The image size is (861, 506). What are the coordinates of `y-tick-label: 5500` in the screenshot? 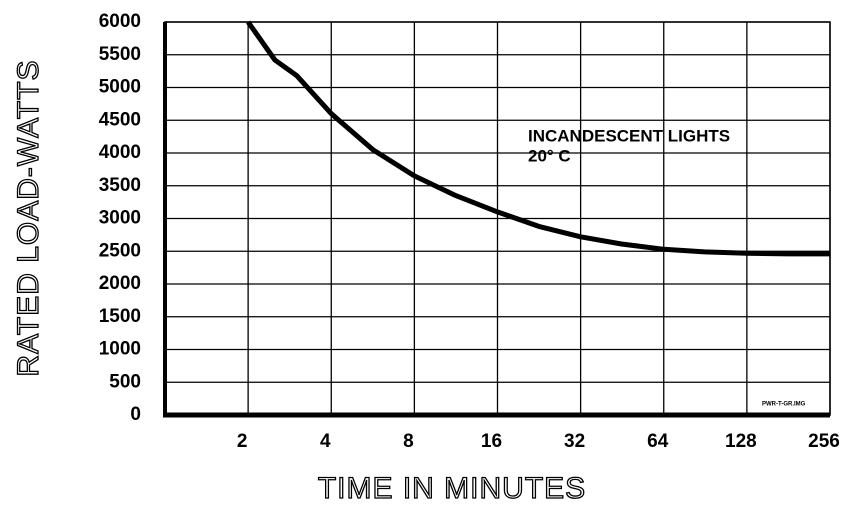 It's located at (120, 54).